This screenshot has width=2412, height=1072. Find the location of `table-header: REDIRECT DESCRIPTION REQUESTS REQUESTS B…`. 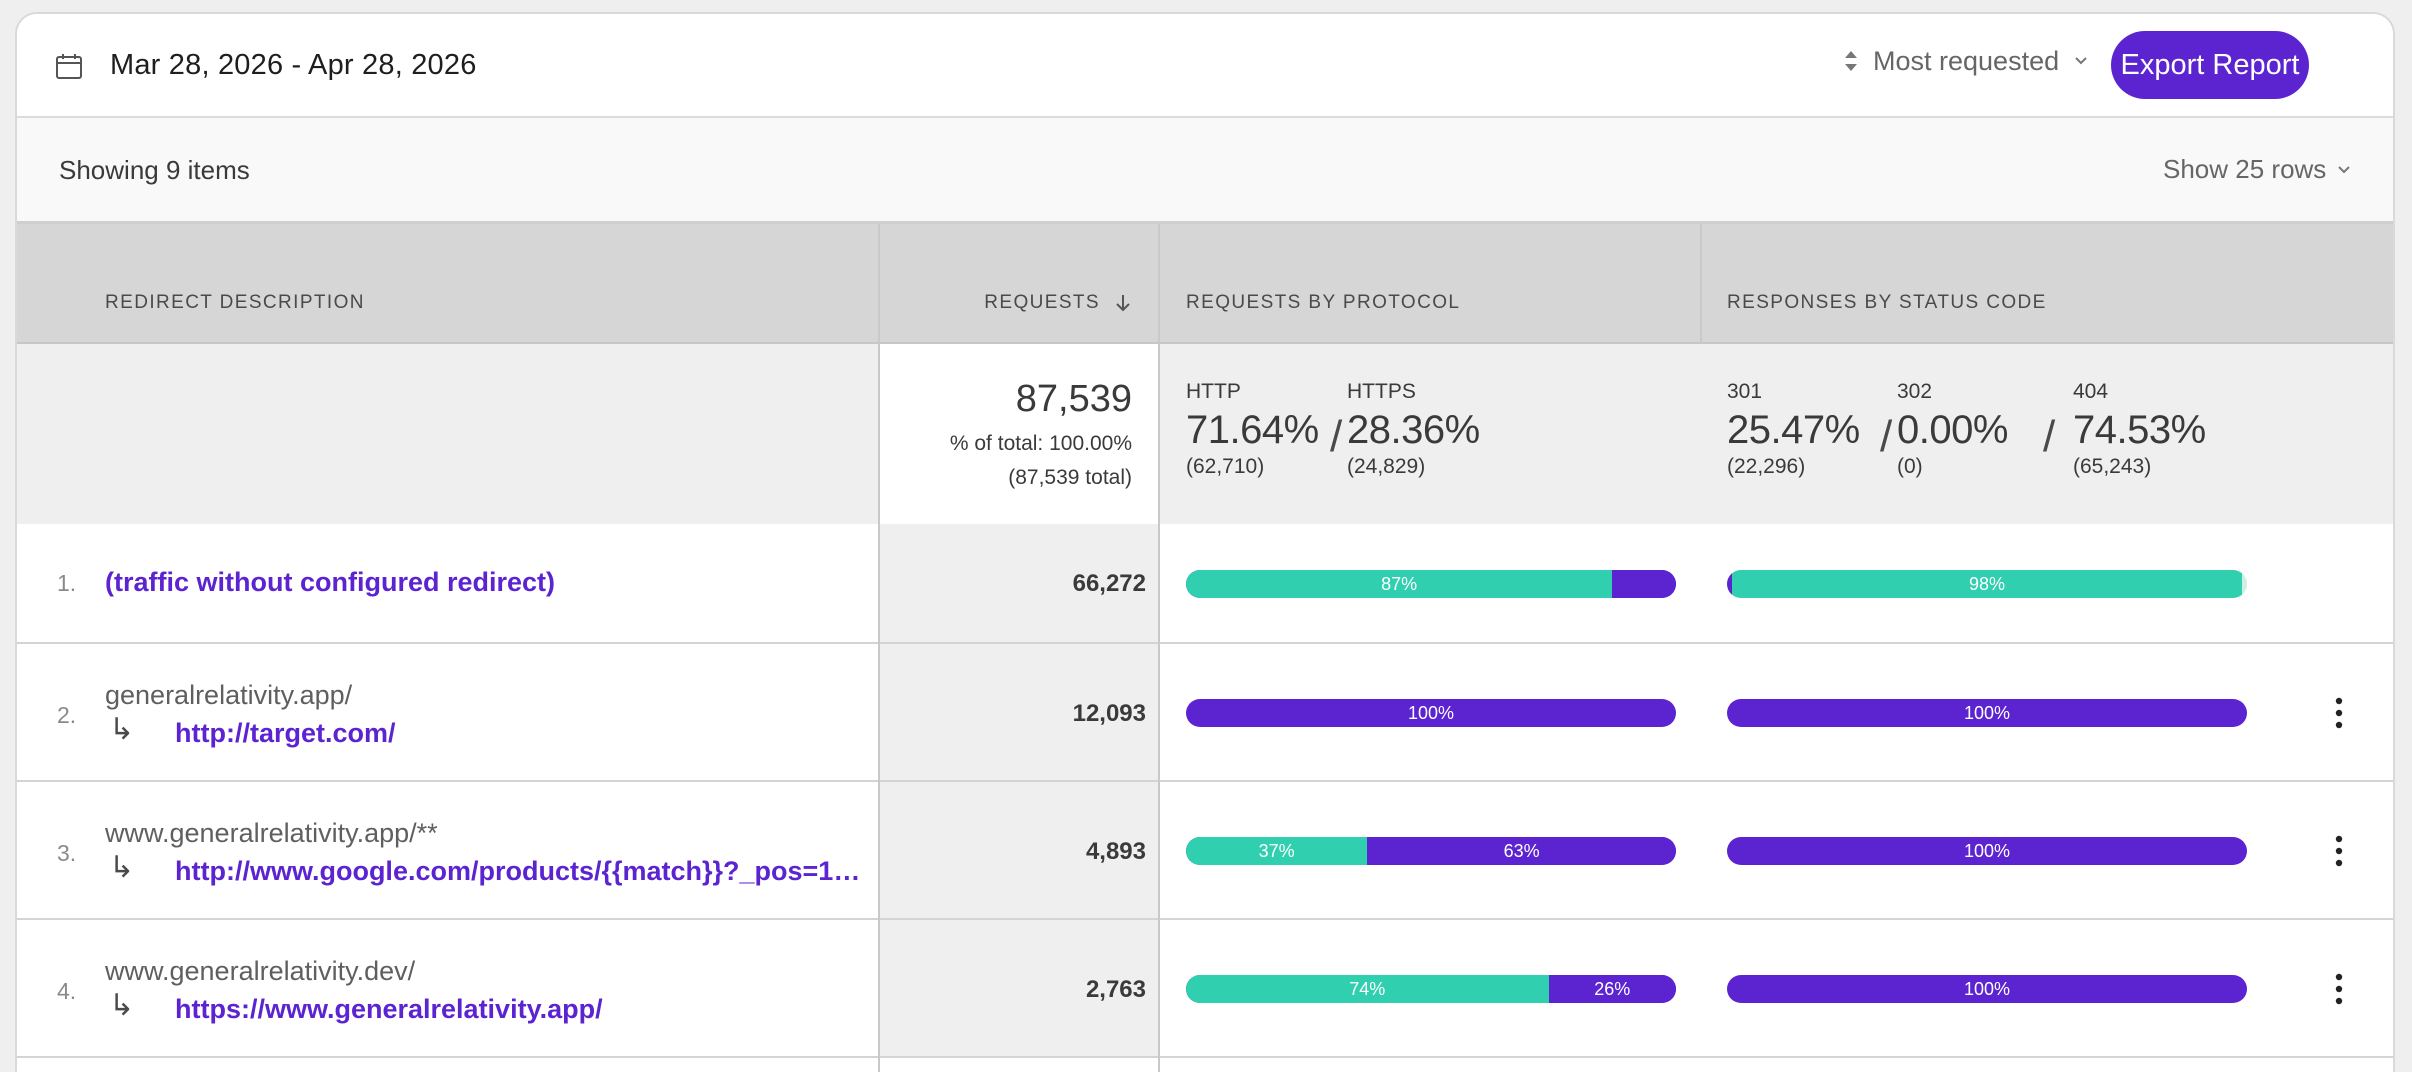

table-header: REDIRECT DESCRIPTION REQUESTS REQUESTS B… is located at coordinates (1205, 284).